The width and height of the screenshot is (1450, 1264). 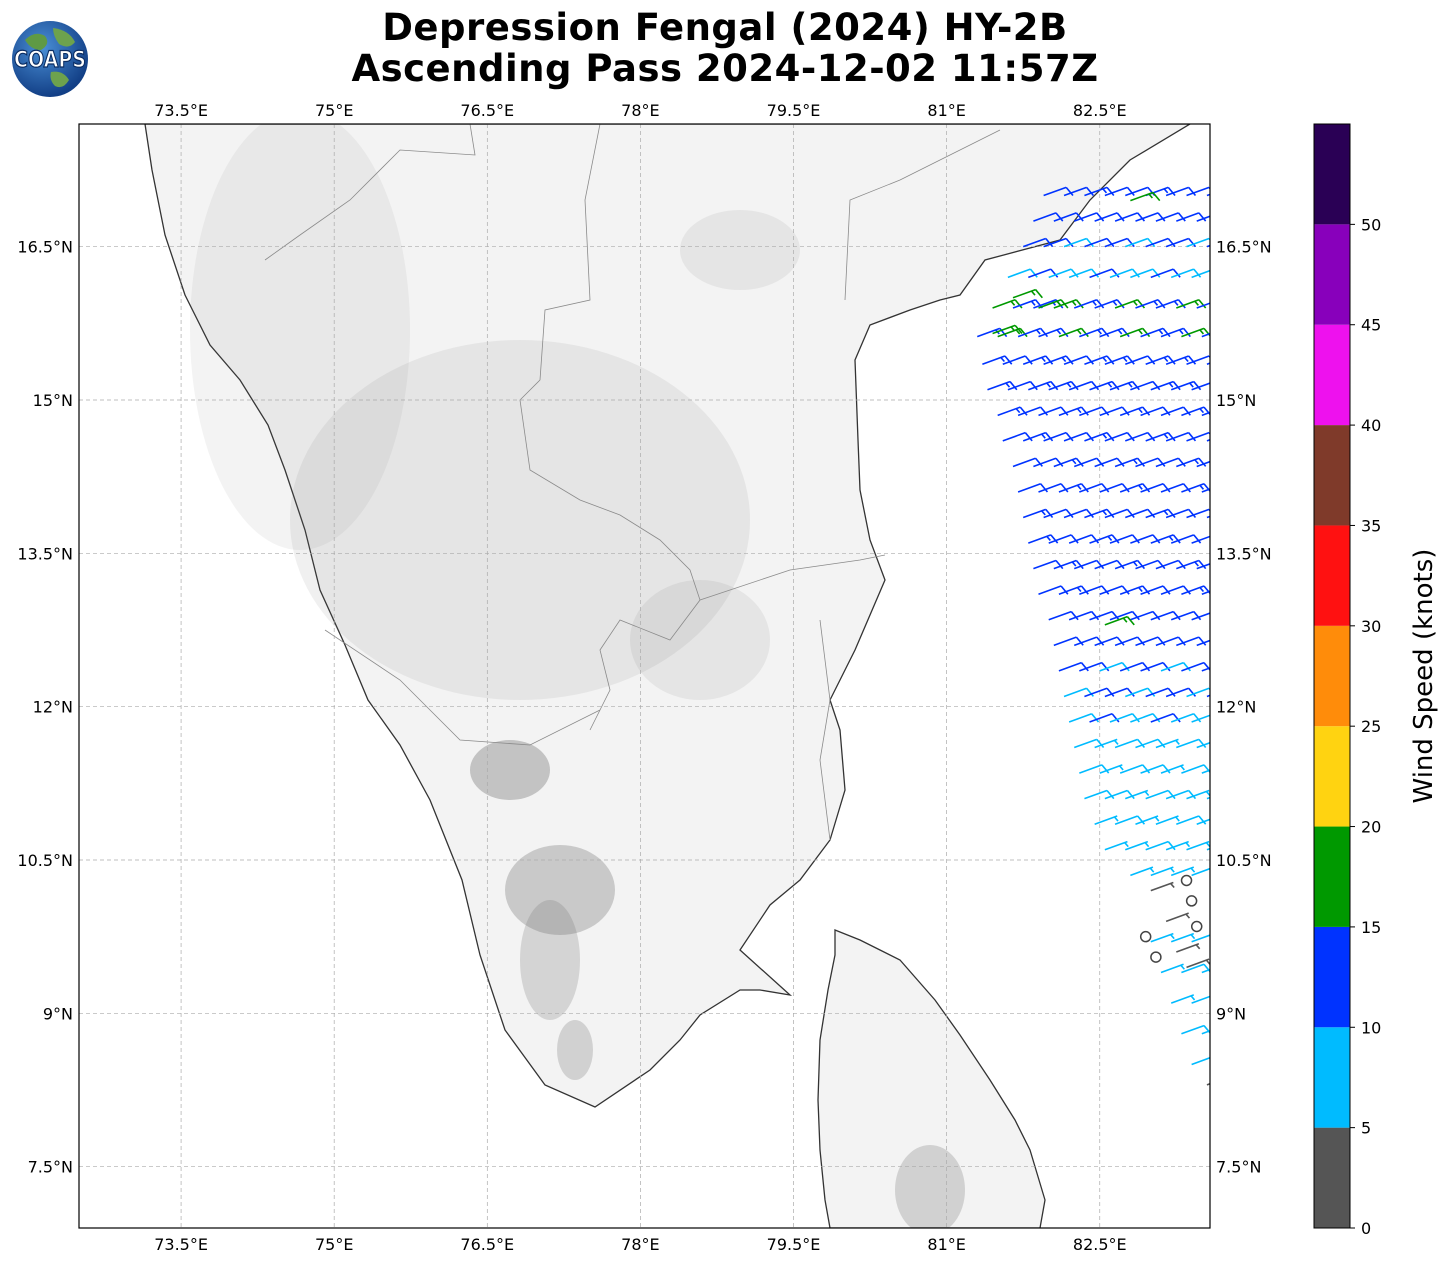 What do you see at coordinates (1366, 1228) in the screenshot?
I see `colorbar-tick-label: 0` at bounding box center [1366, 1228].